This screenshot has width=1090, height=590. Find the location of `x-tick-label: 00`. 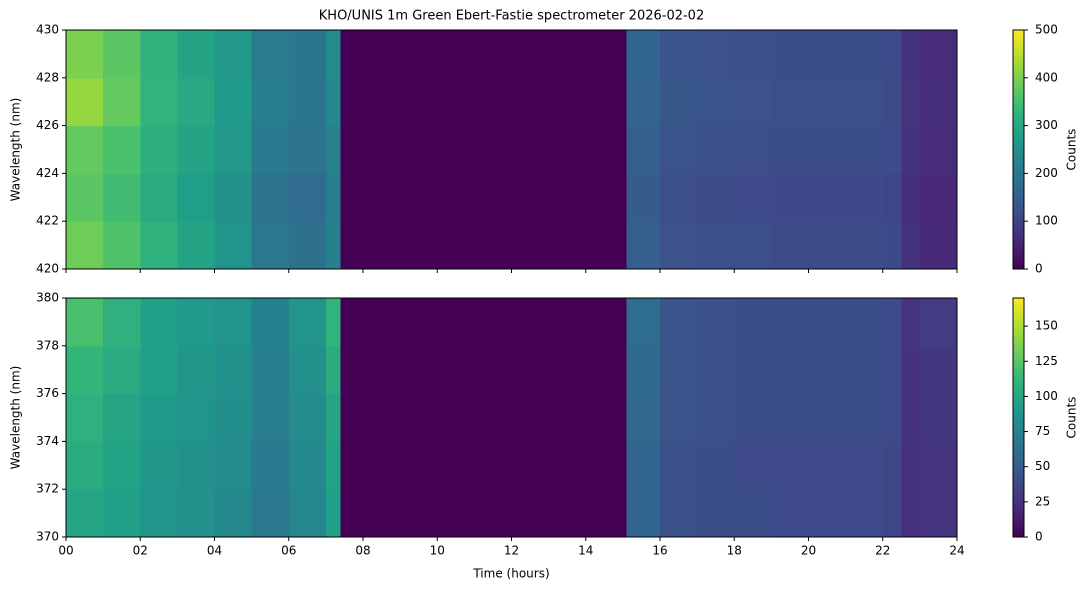

x-tick-label: 00 is located at coordinates (65, 551).